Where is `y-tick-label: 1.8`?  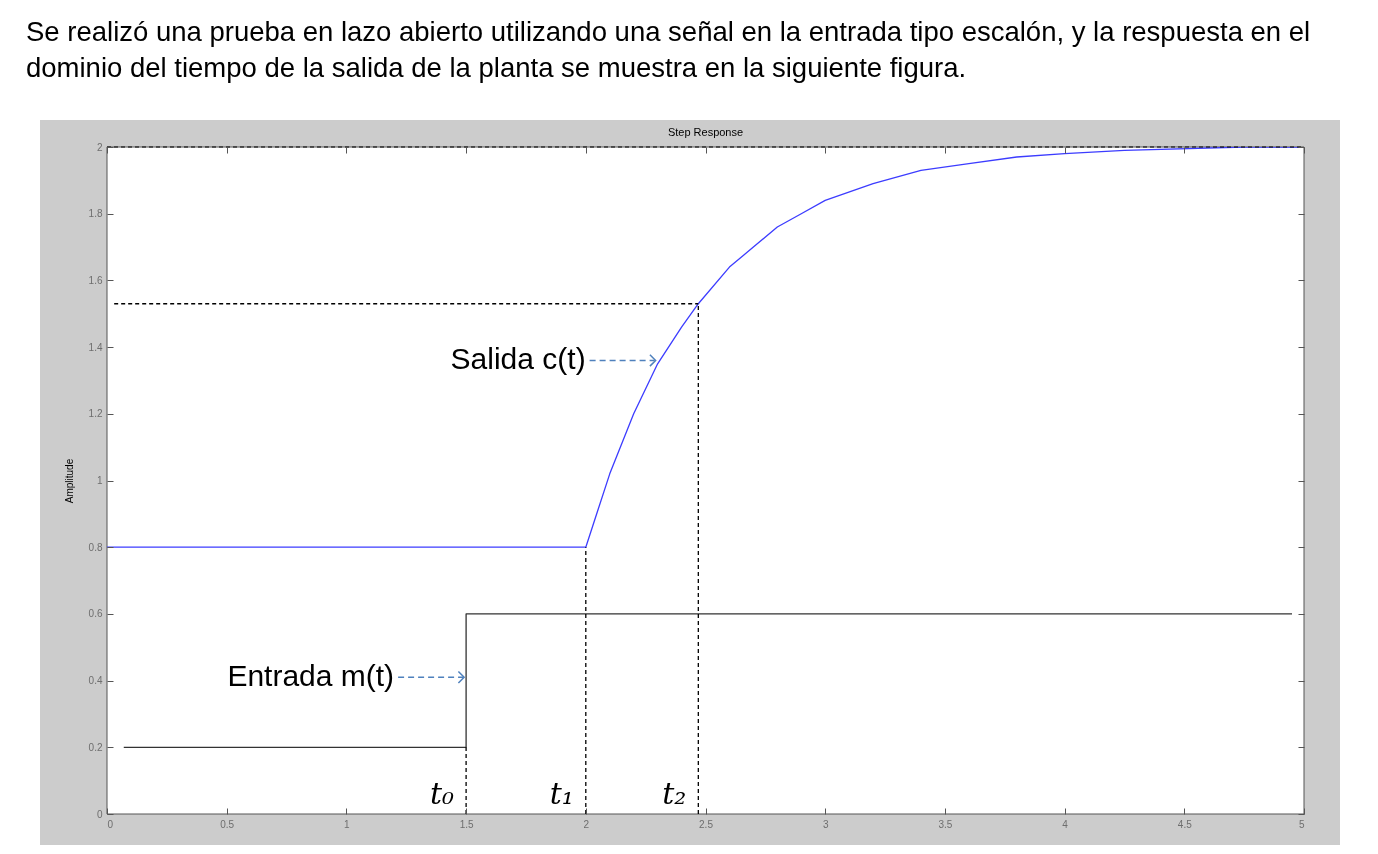
y-tick-label: 1.8 is located at coordinates (95, 214).